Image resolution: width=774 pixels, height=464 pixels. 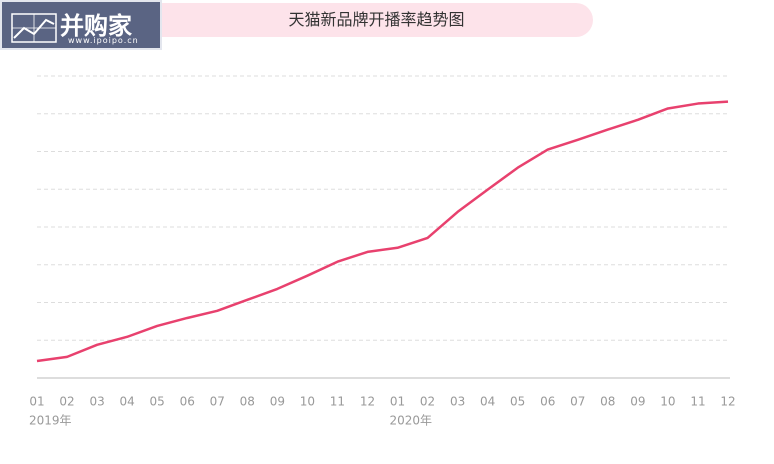 I want to click on x-group-label: 2020年, so click(x=411, y=421).